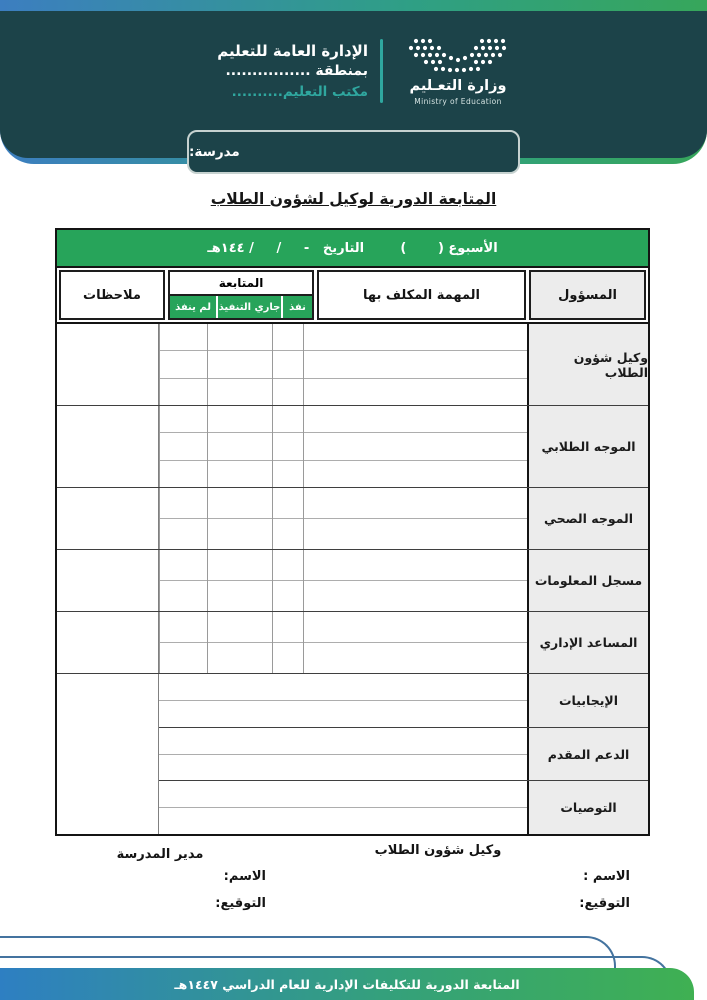 This screenshot has height=1000, width=707. What do you see at coordinates (112, 295) in the screenshot?
I see `header-notes: ملاحظات` at bounding box center [112, 295].